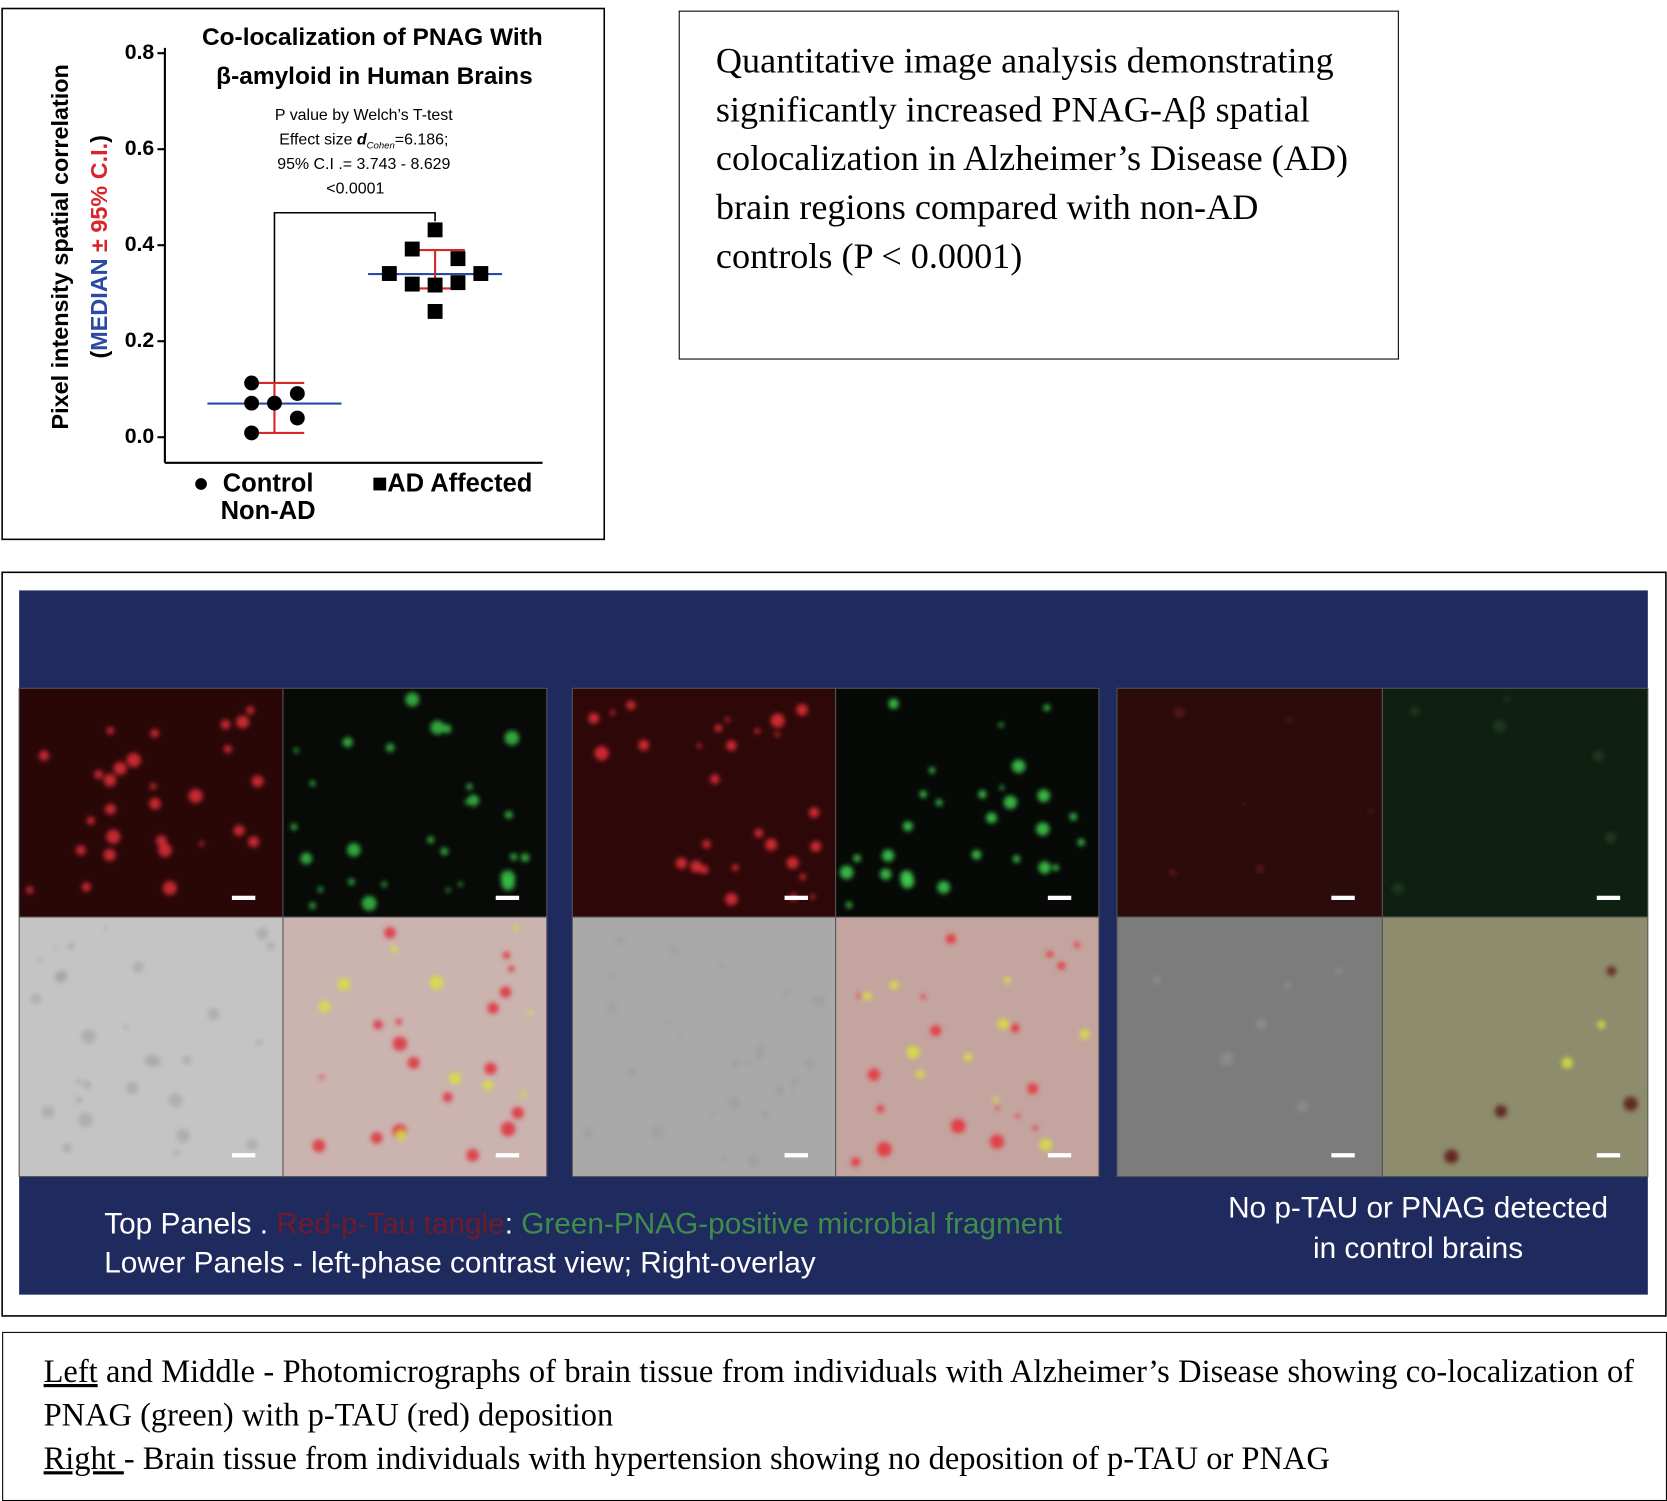 The height and width of the screenshot is (1501, 1667). I want to click on chart-frame, so click(303, 274).